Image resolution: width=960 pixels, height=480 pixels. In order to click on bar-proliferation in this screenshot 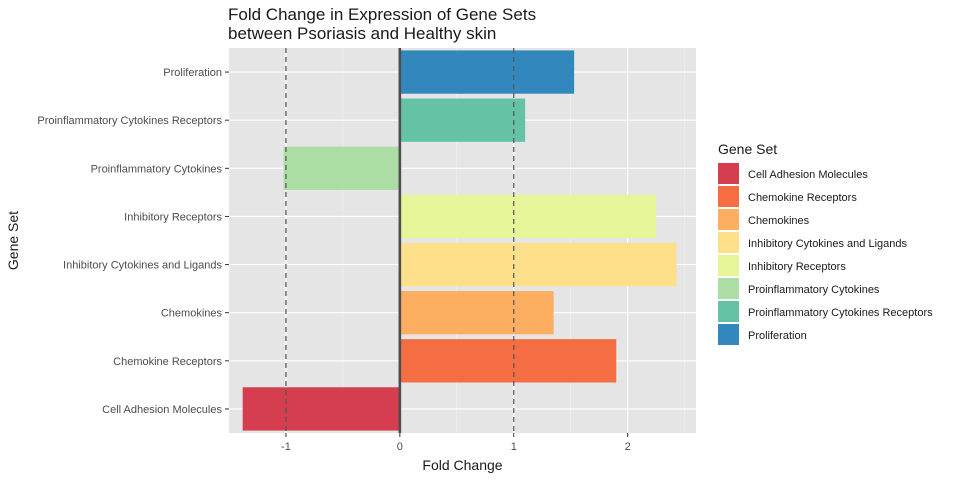, I will do `click(487, 72)`.